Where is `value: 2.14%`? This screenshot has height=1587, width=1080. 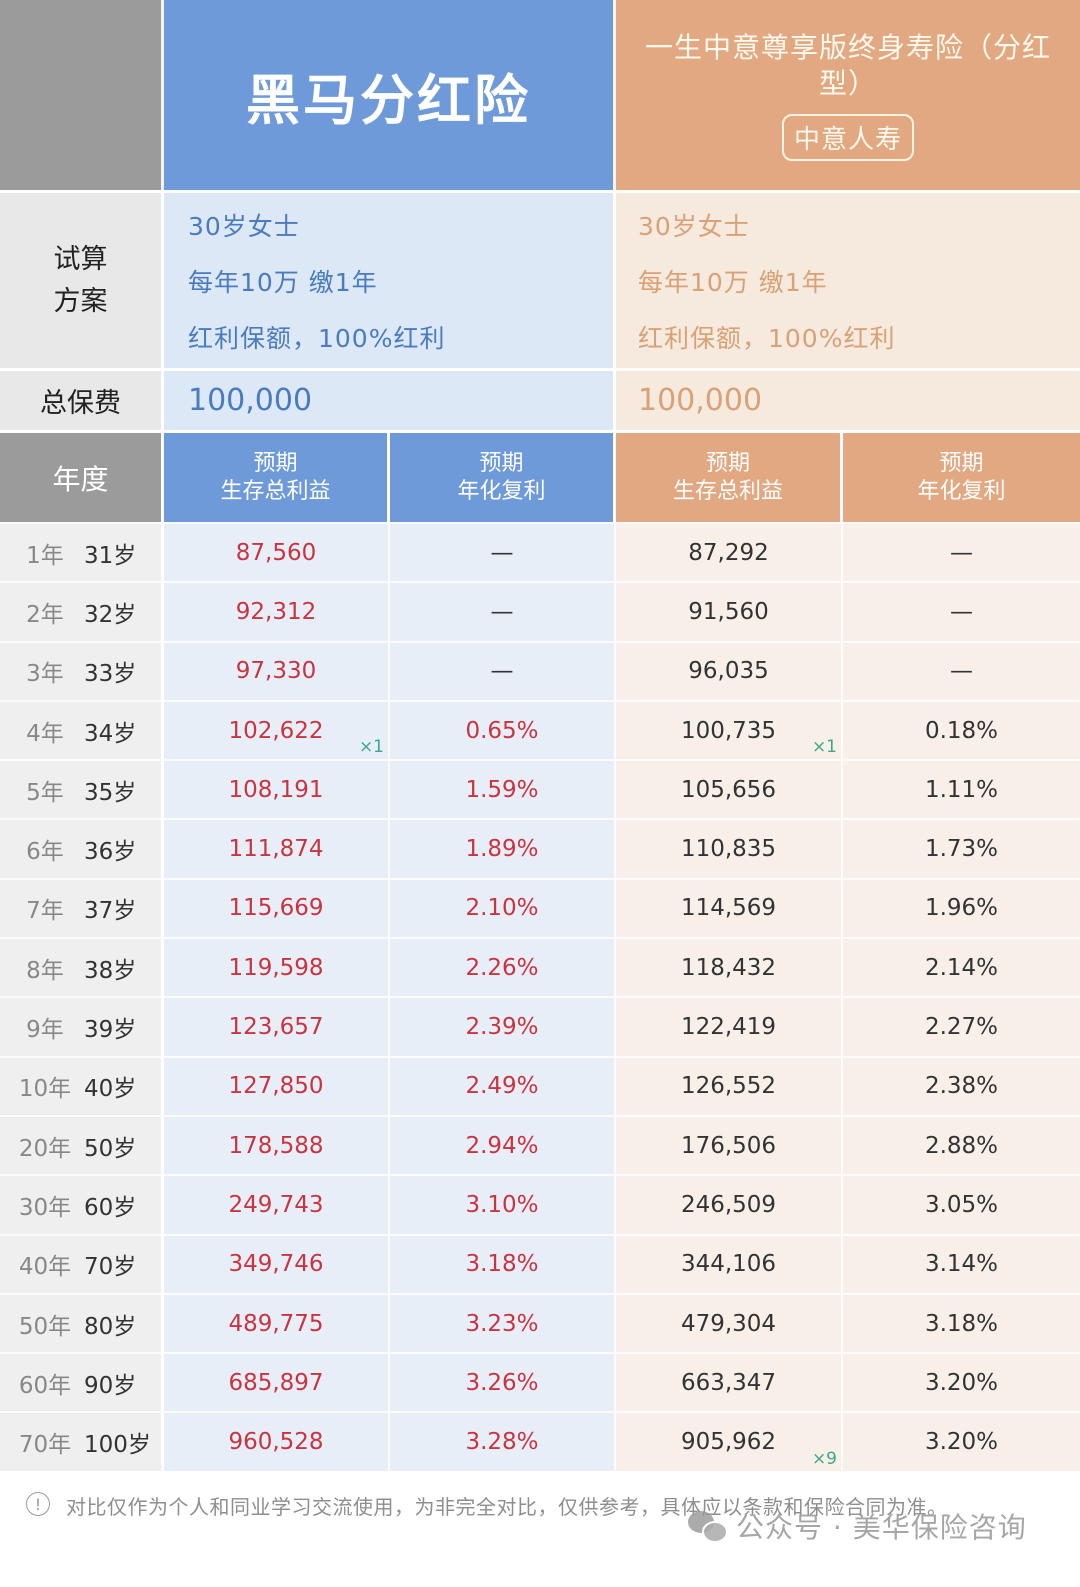 value: 2.14% is located at coordinates (961, 967).